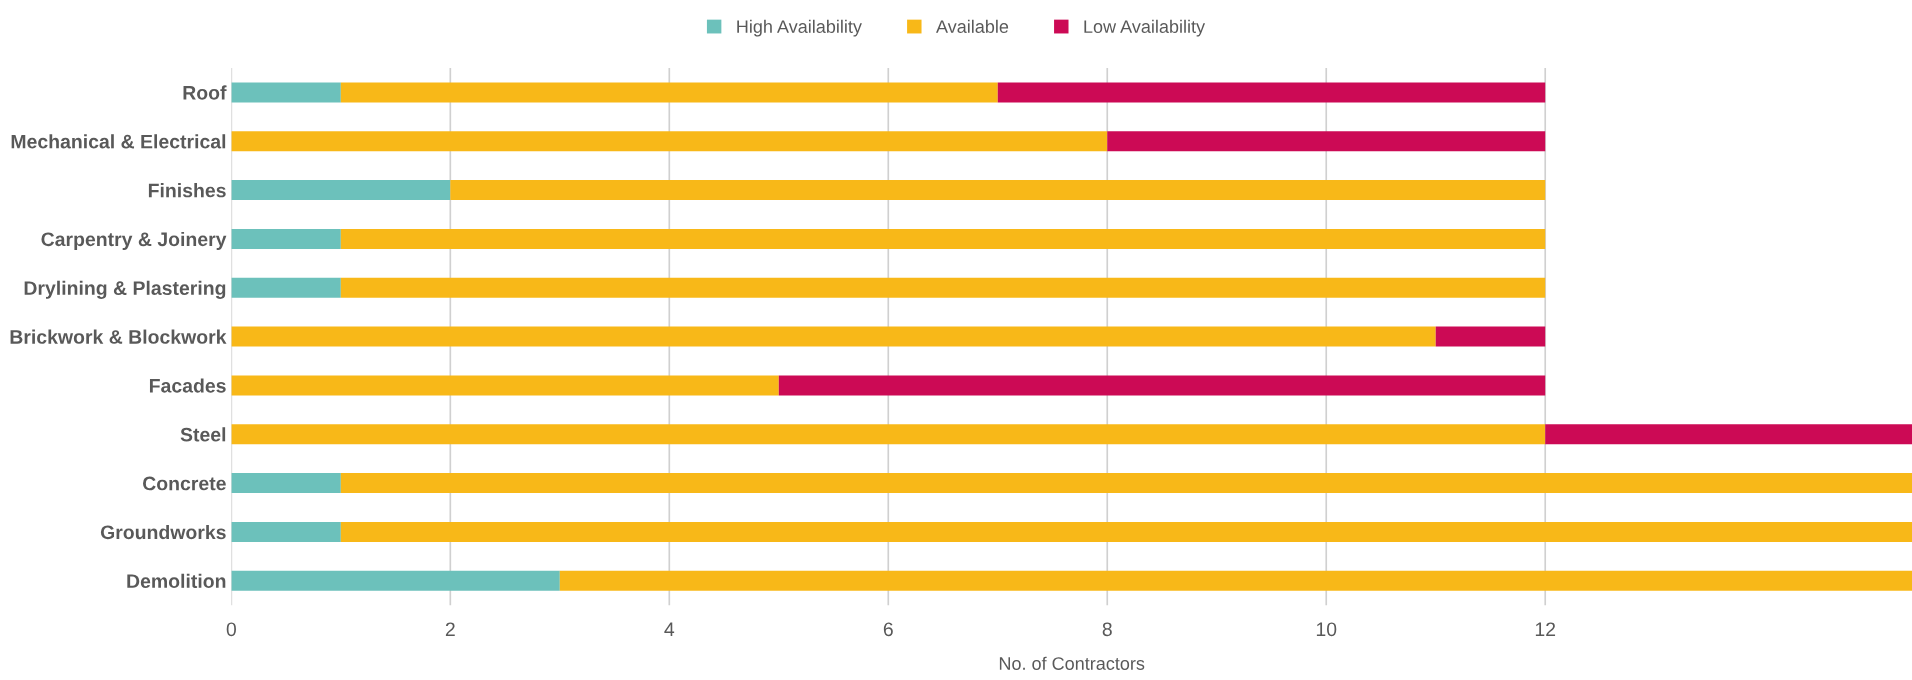  Describe the element at coordinates (1145, 28) in the screenshot. I see `legend-label: Low Availability` at that location.